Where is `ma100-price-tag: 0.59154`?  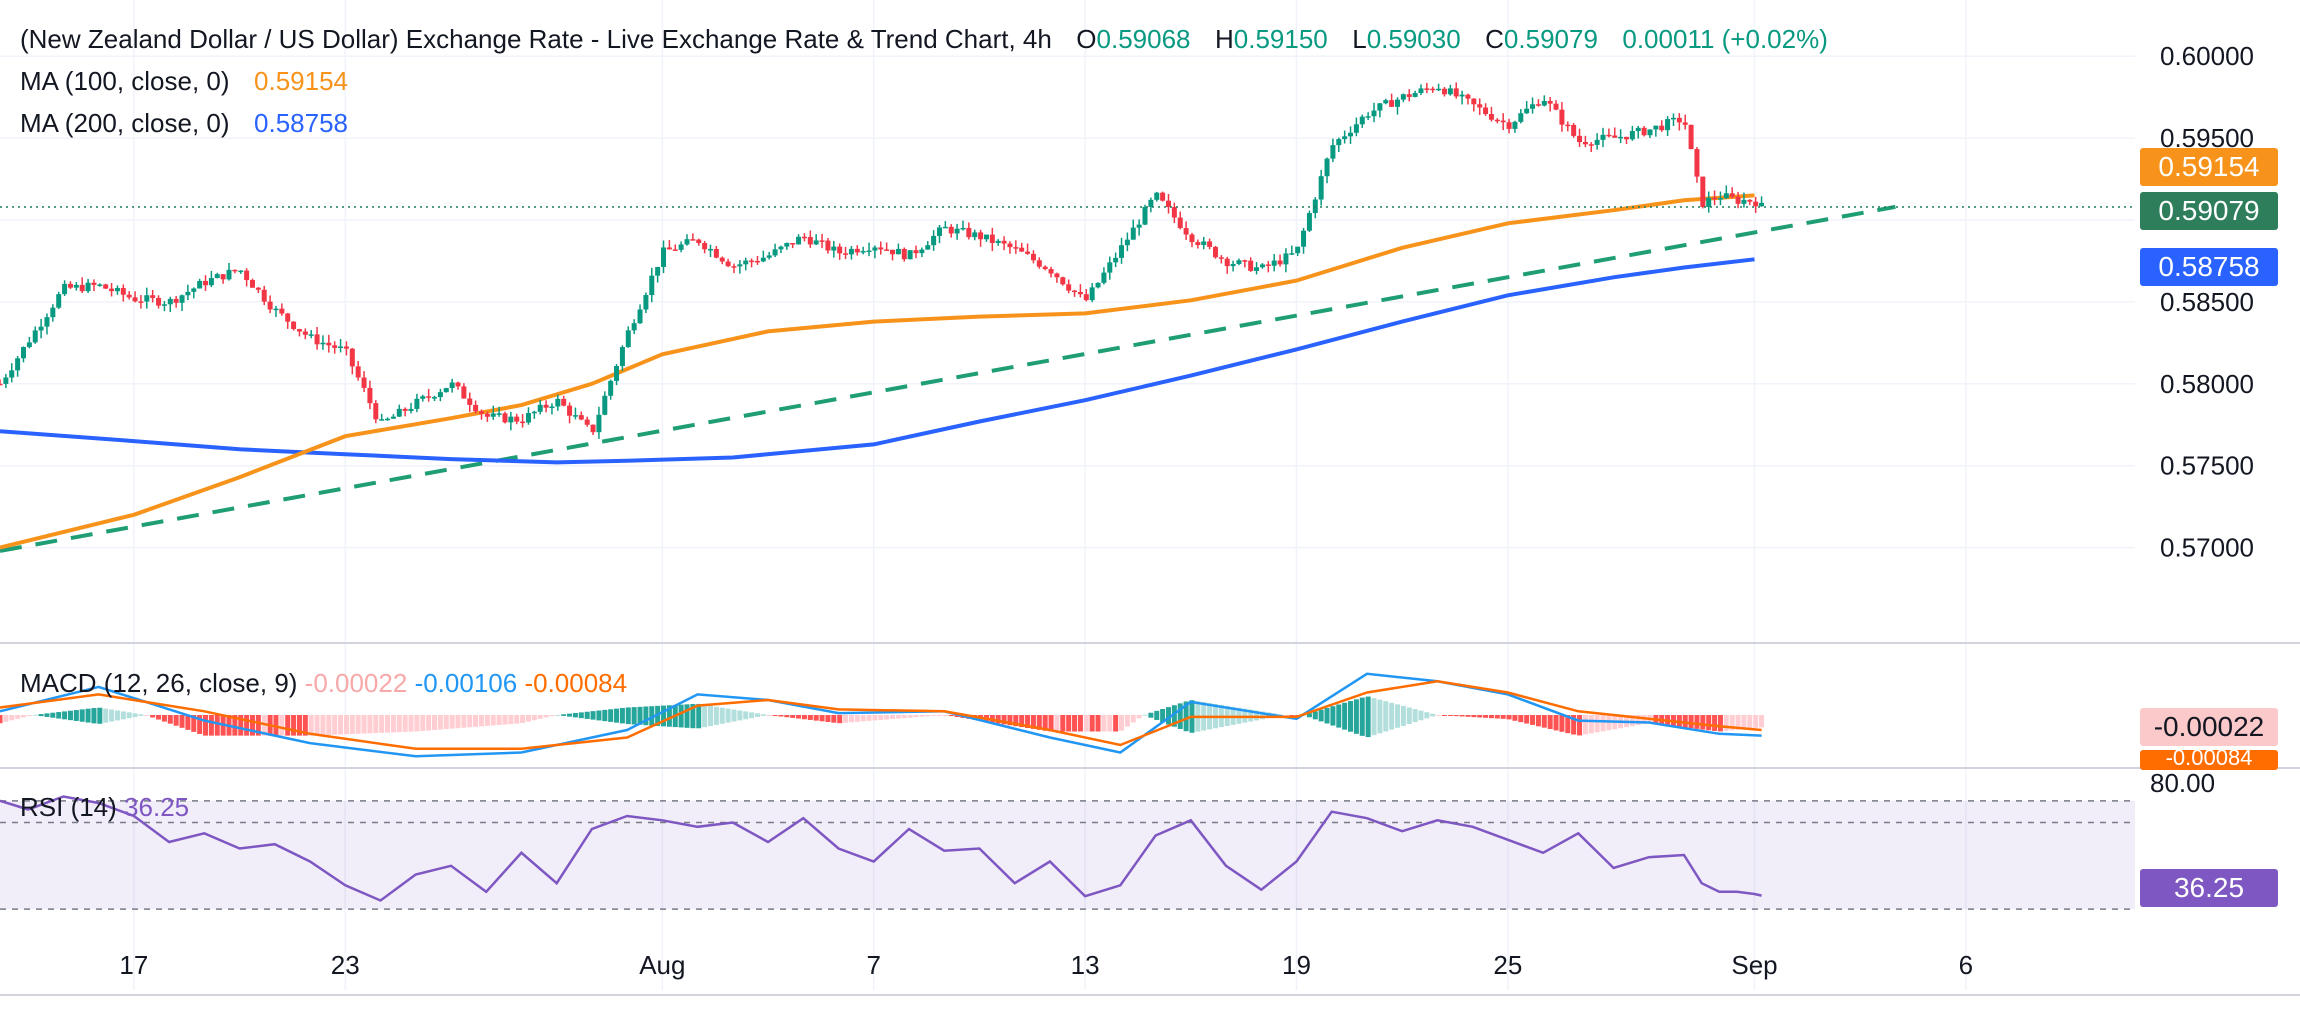
ma100-price-tag: 0.59154 is located at coordinates (2209, 167).